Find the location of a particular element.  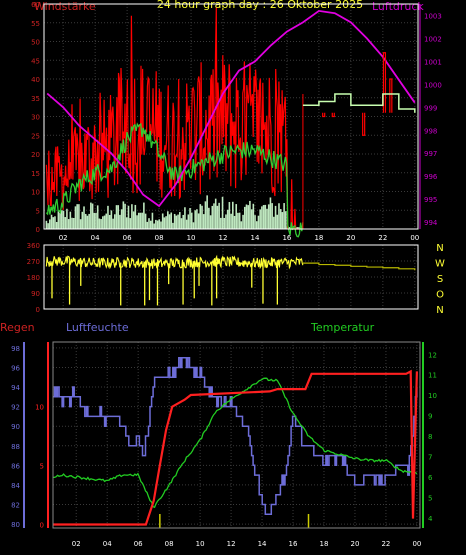

wind-tick-label: 20 is located at coordinates (35, 155).